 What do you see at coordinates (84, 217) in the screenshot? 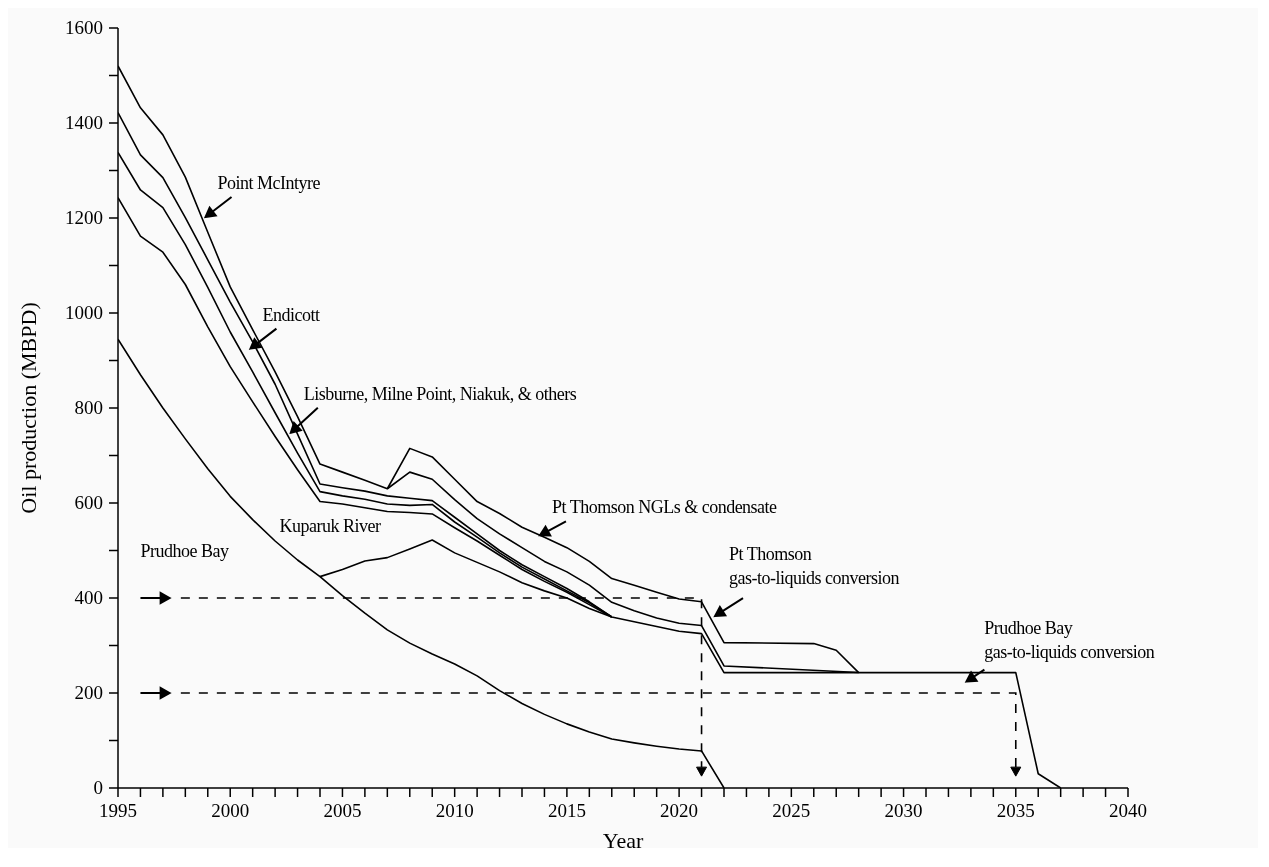
I see `y-tick-label: 1200` at bounding box center [84, 217].